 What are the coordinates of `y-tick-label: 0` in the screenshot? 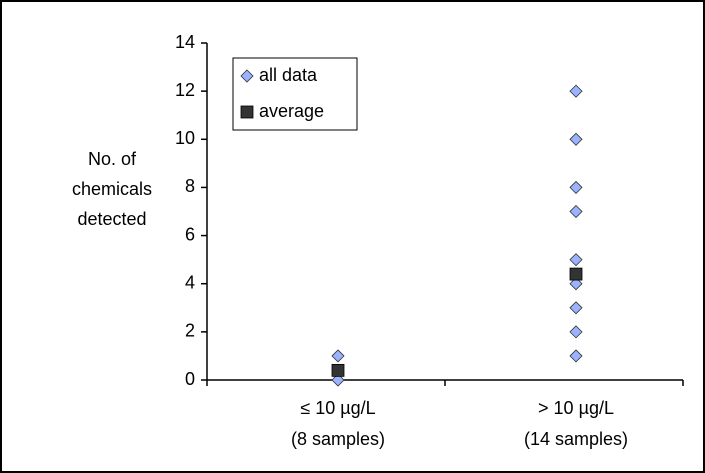 It's located at (190, 379).